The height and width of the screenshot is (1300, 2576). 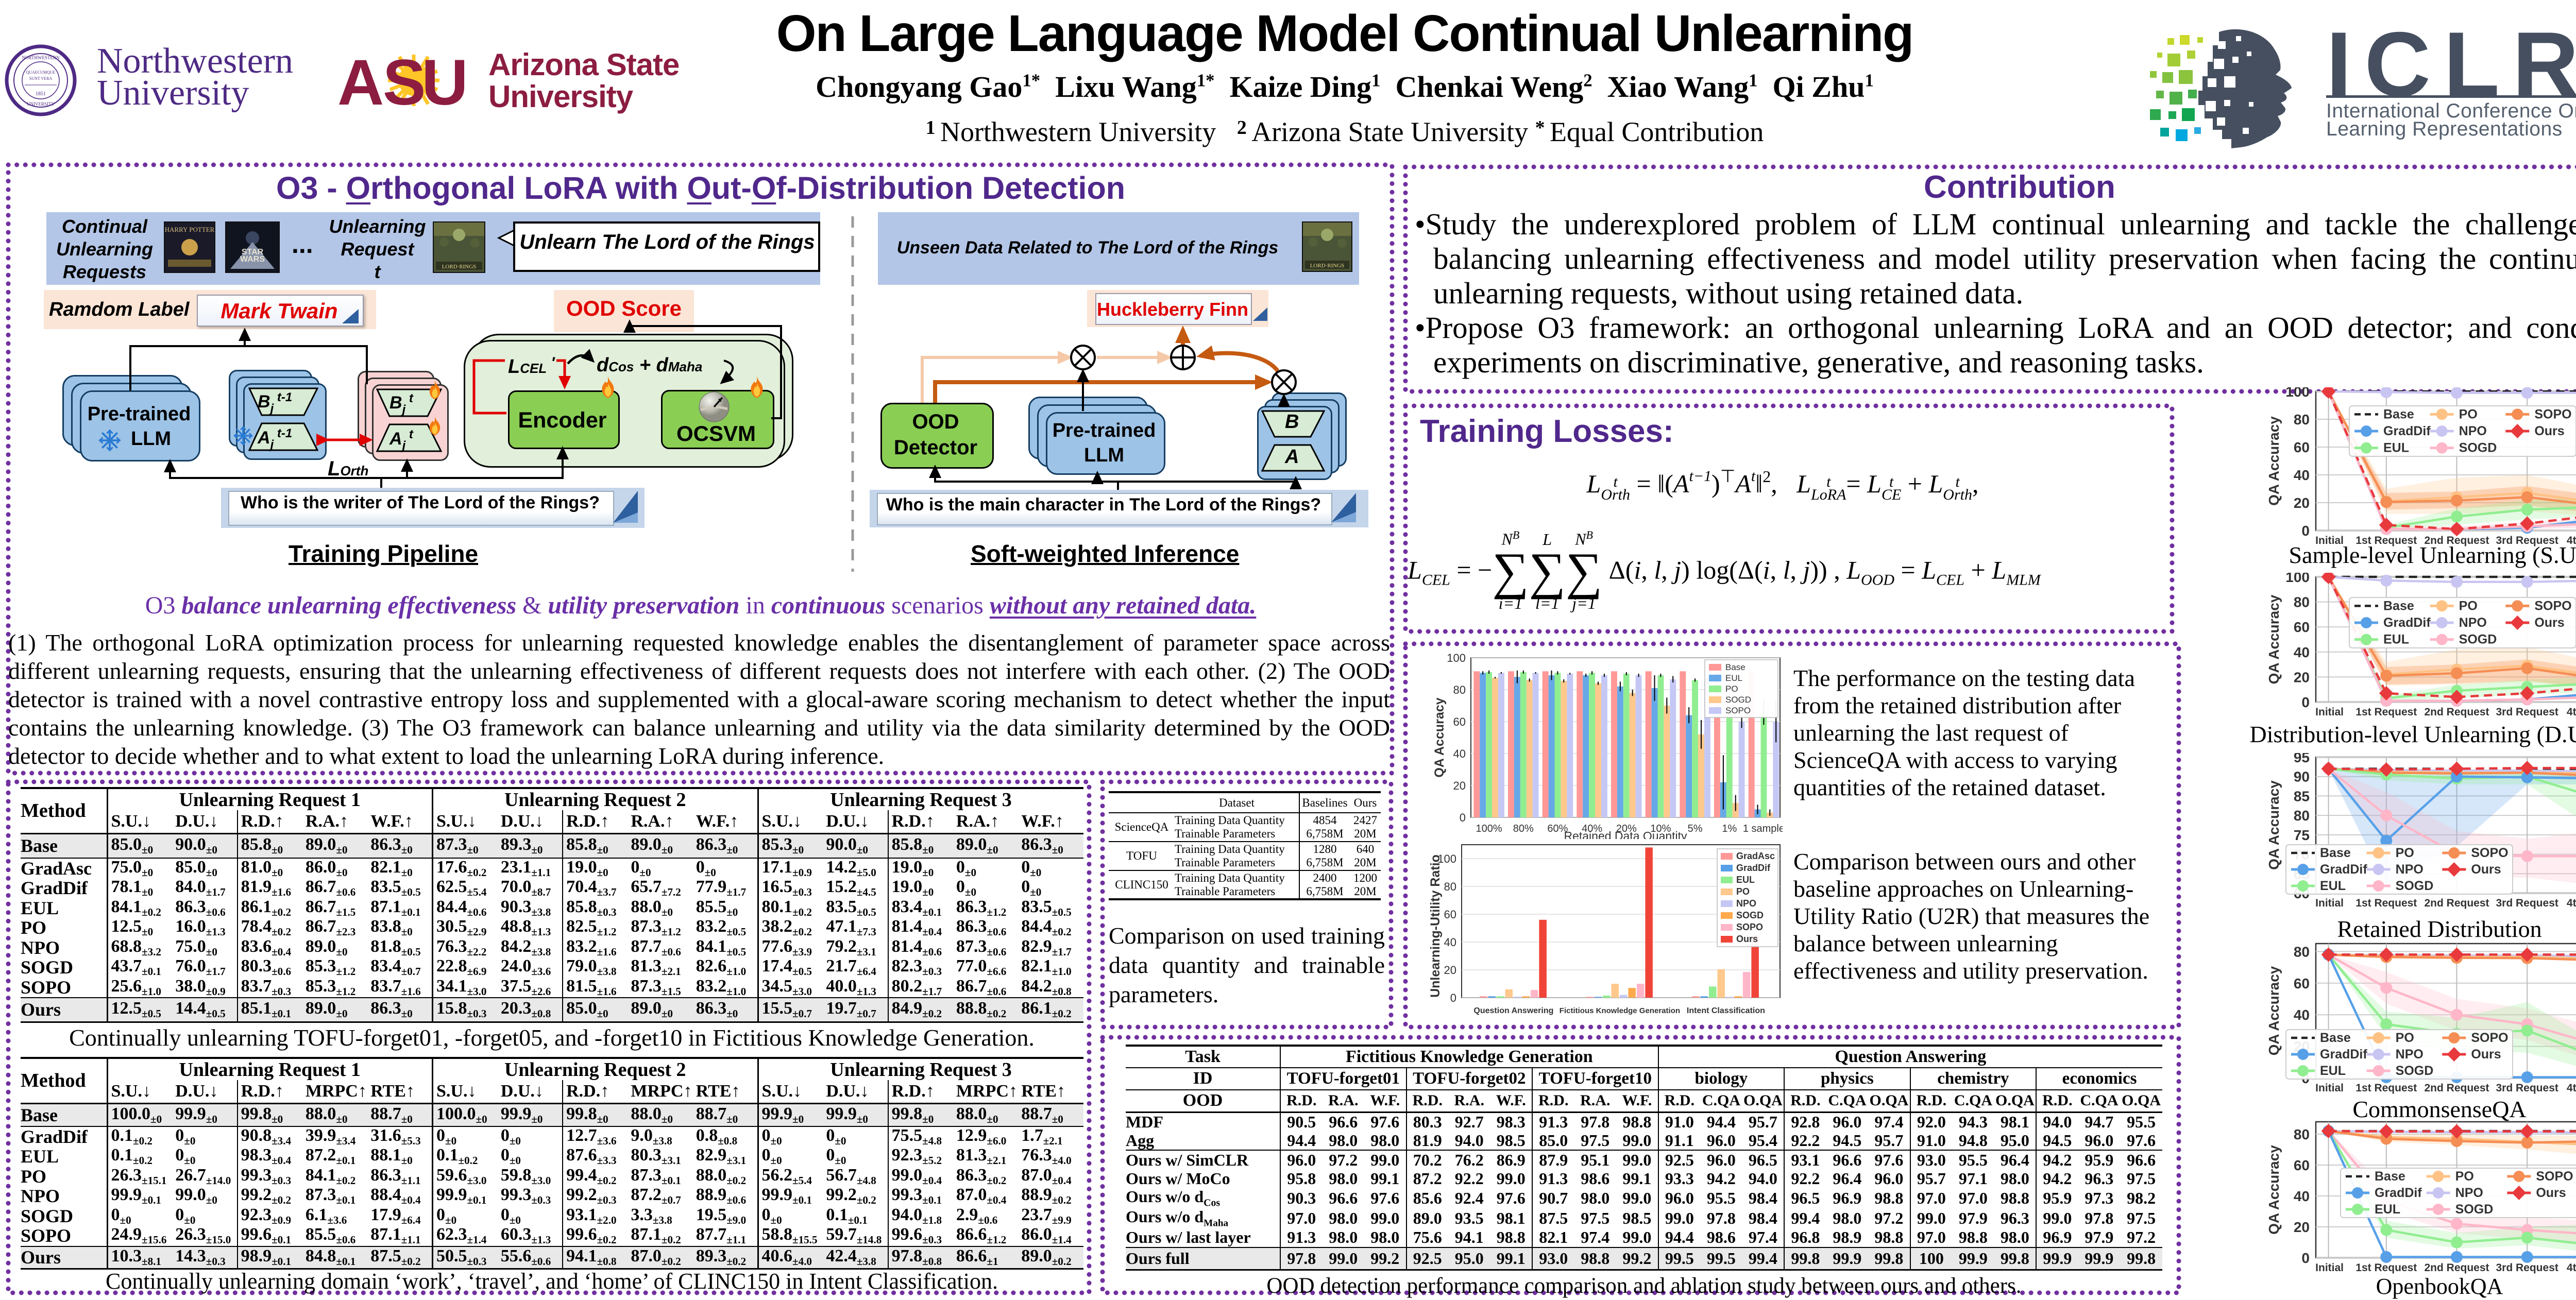 I want to click on svg-text: 80%, so click(x=1523, y=828).